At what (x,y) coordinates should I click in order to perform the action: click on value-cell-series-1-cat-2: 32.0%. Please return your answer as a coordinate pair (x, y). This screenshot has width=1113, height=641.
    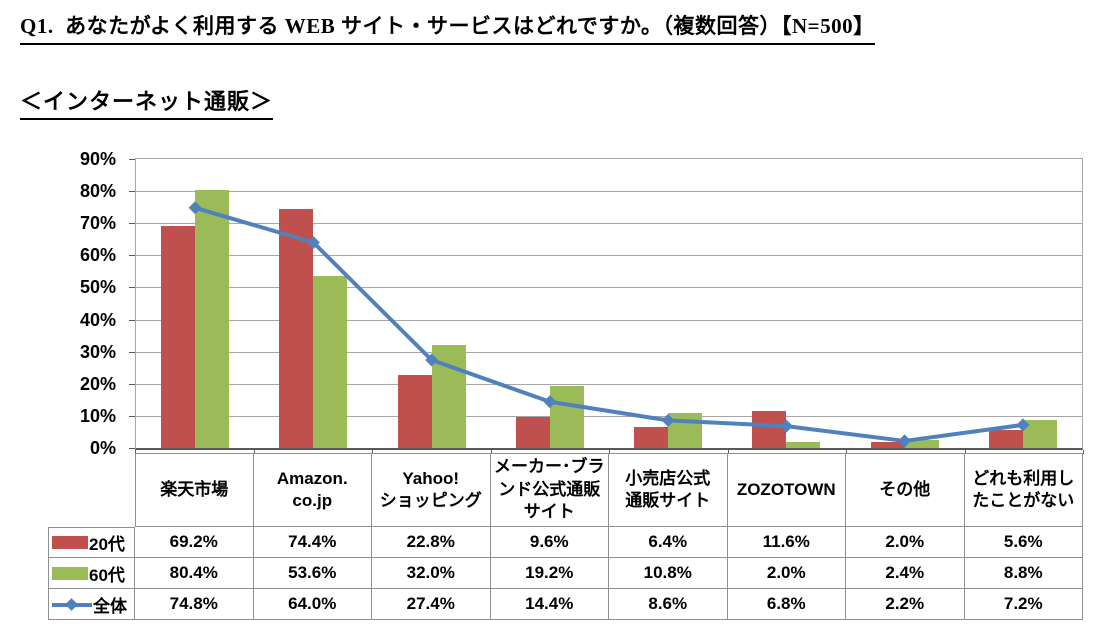
    Looking at the image, I should click on (431, 573).